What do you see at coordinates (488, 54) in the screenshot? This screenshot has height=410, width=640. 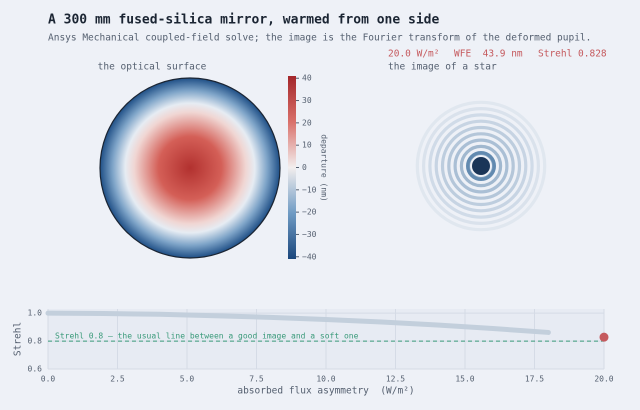 I see `status-wfe: WFE 43.9 nm` at bounding box center [488, 54].